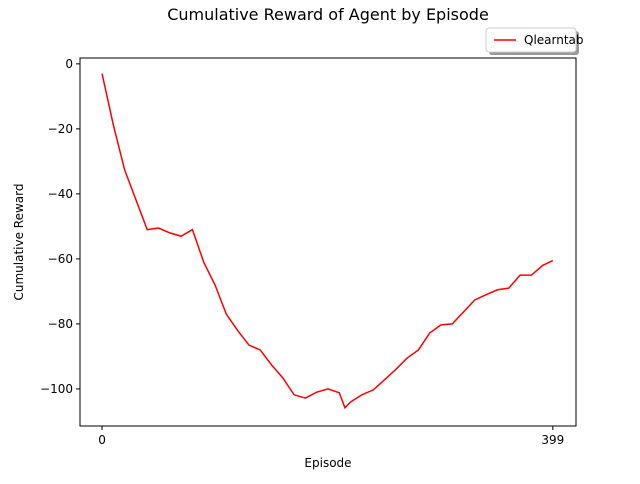 This screenshot has height=484, width=640. Describe the element at coordinates (56, 389) in the screenshot. I see `y-tick-label: −100` at that location.